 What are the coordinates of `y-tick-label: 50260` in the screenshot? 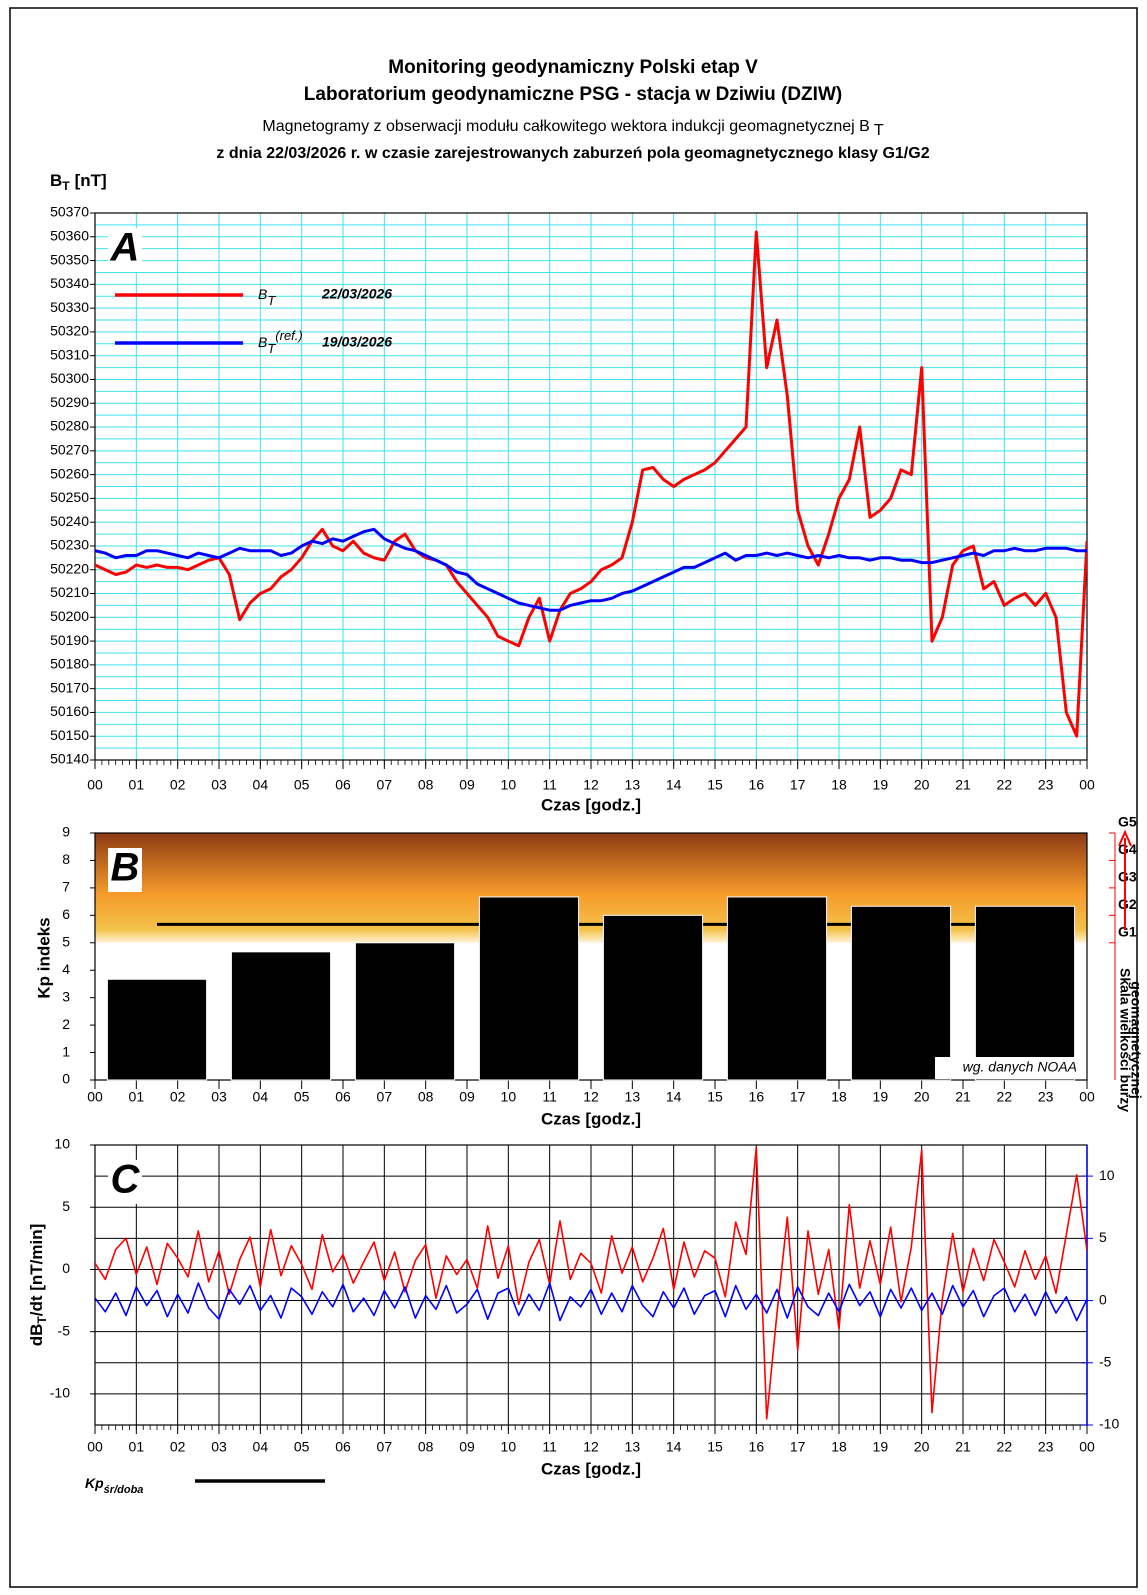 It's located at (69, 473).